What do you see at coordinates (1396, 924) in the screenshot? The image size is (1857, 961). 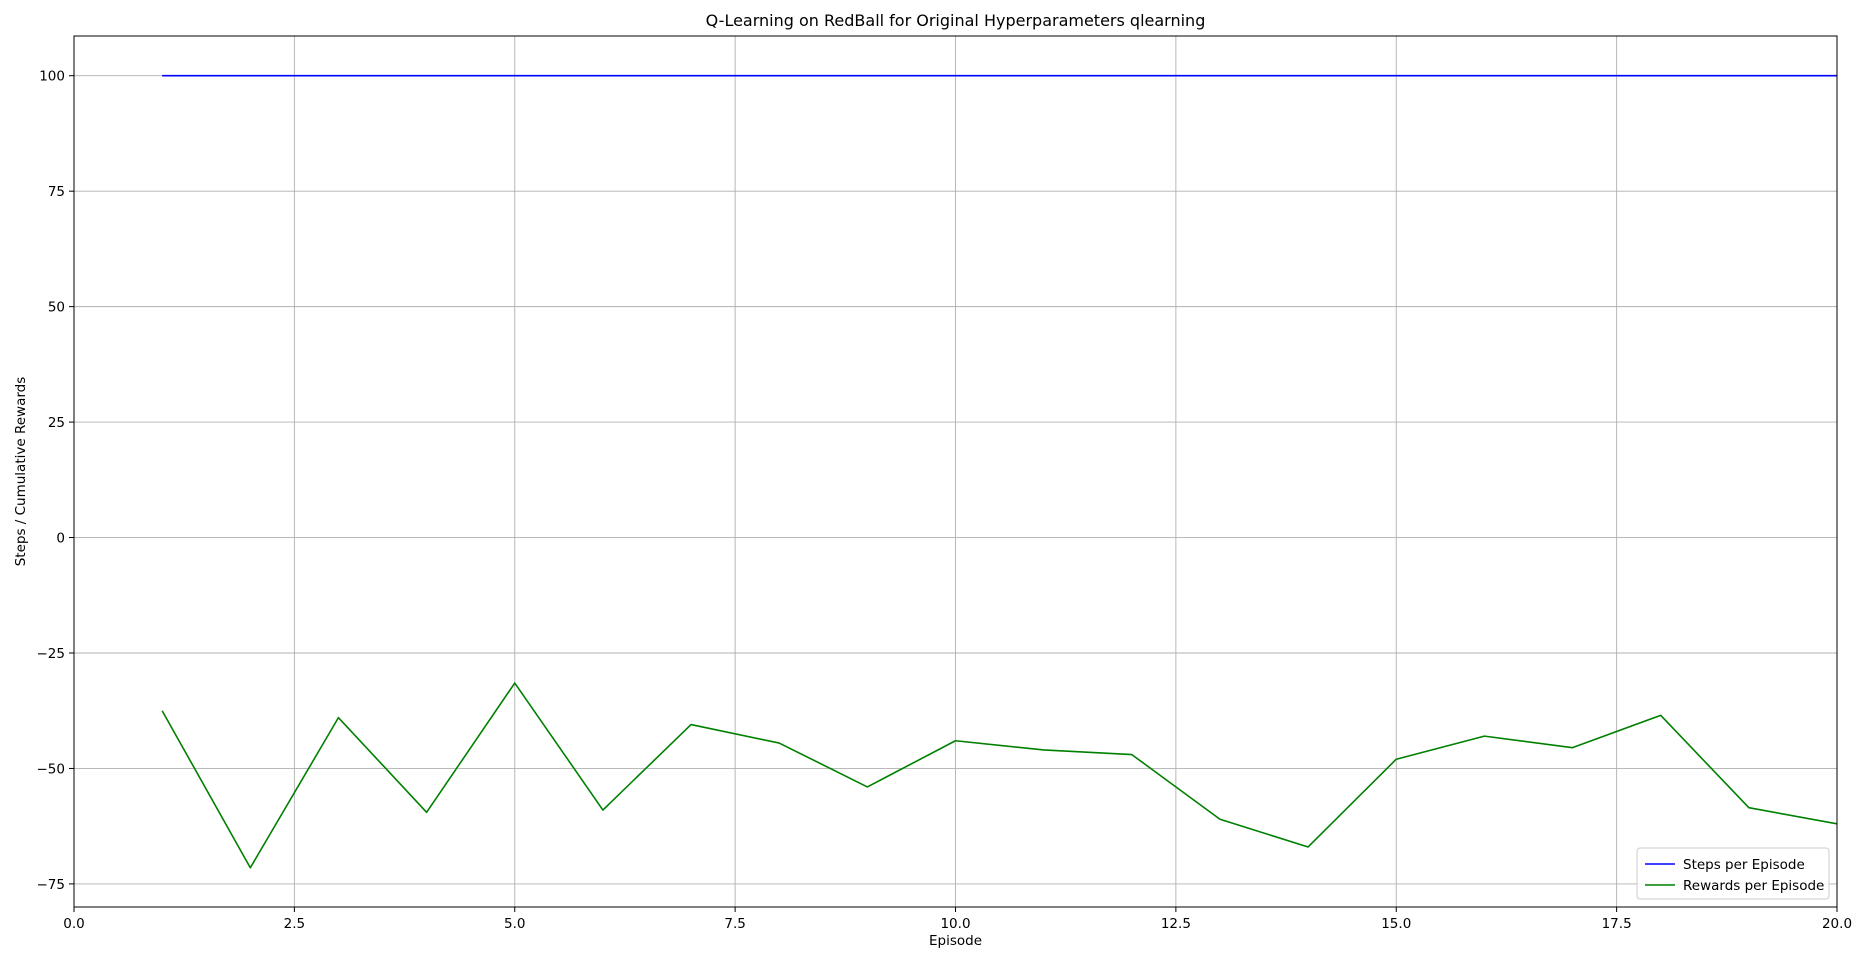 I see `x-tick-label: 15.0` at bounding box center [1396, 924].